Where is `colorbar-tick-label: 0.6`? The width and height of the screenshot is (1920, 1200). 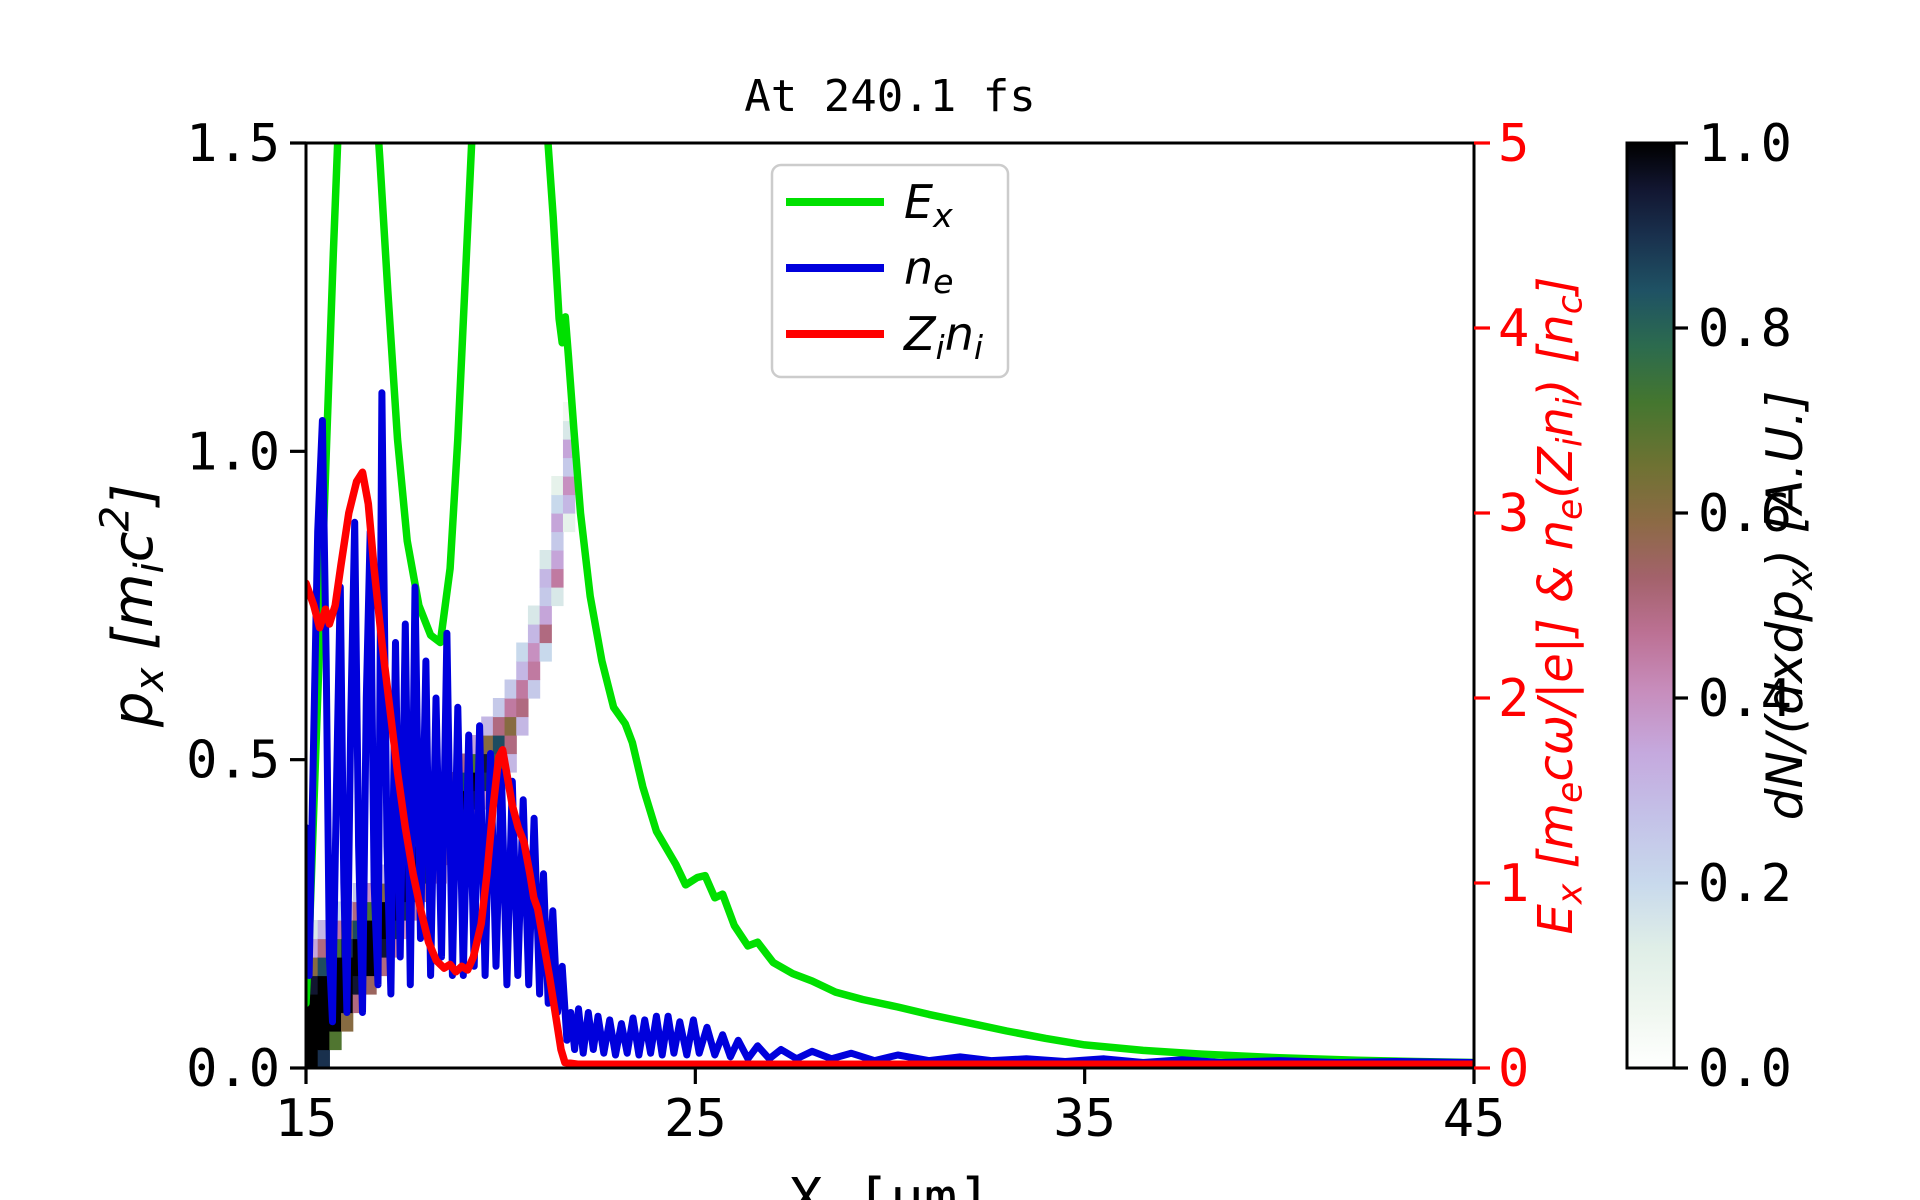 colorbar-tick-label: 0.6 is located at coordinates (1745, 514).